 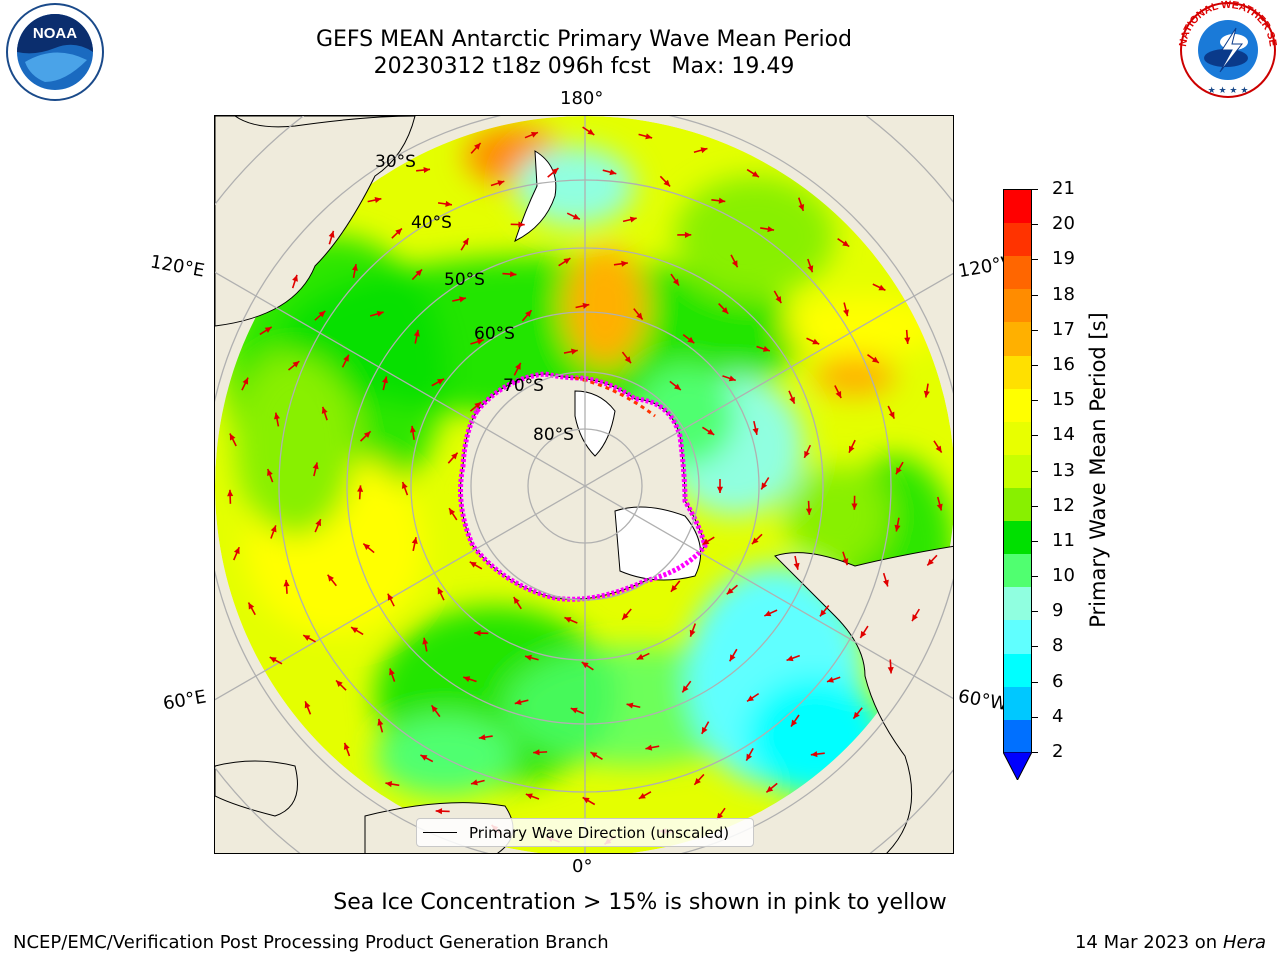 What do you see at coordinates (582, 98) in the screenshot?
I see `lon-label-180: 180°` at bounding box center [582, 98].